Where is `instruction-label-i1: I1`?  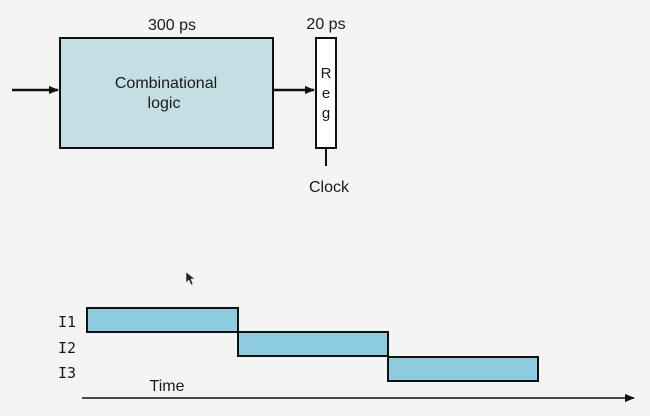
instruction-label-i1: I1 is located at coordinates (67, 322).